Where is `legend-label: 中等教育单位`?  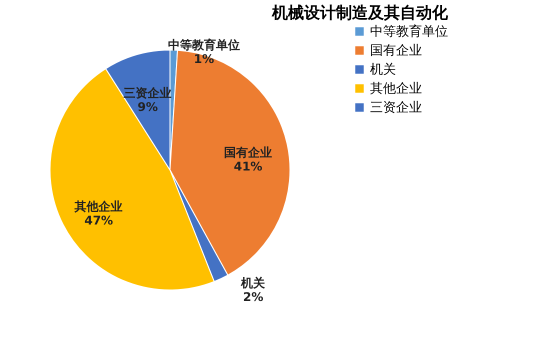 legend-label: 中等教育单位 is located at coordinates (409, 32).